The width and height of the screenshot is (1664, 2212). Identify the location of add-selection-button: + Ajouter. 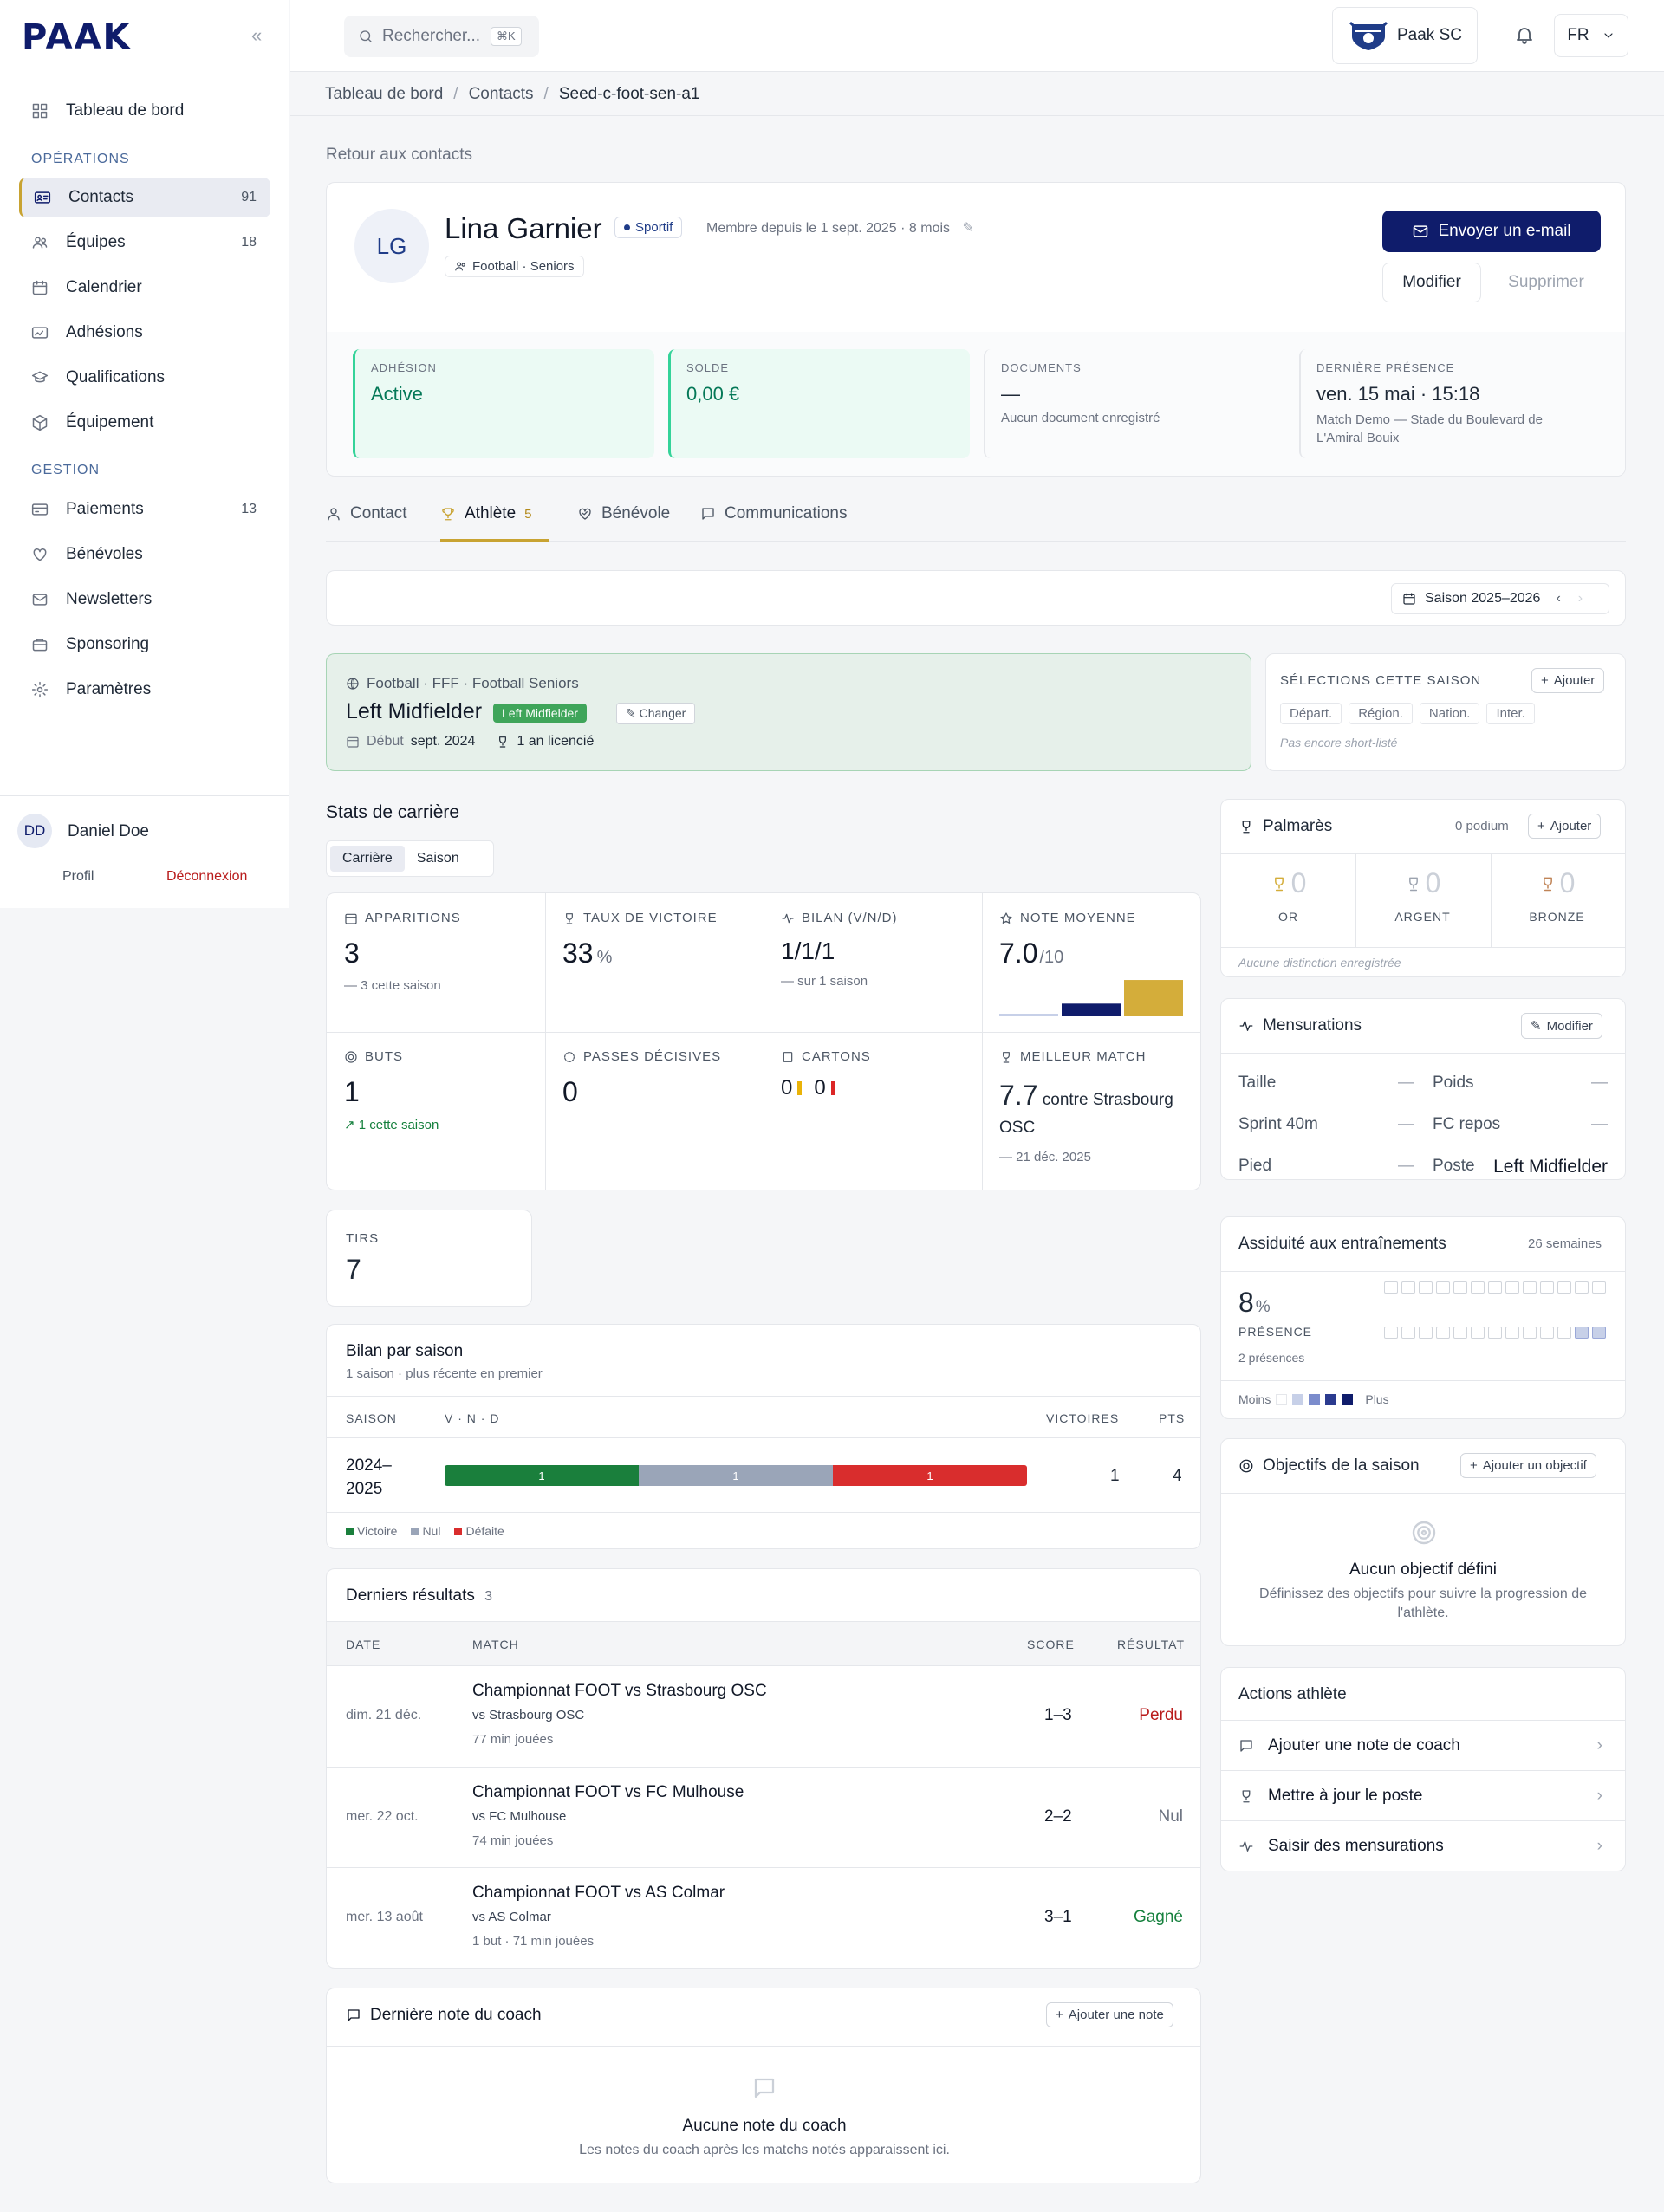
(1568, 680).